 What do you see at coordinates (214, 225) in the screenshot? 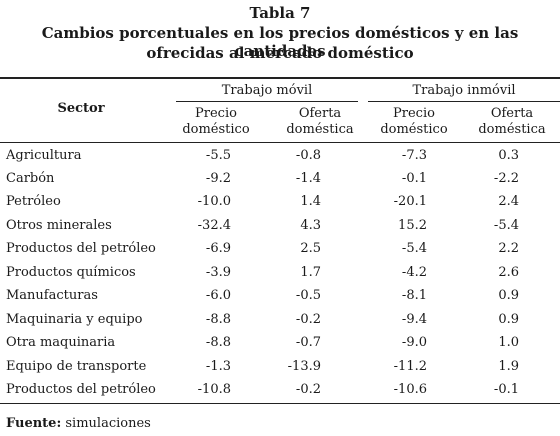
I see `value-cell: -32.4` at bounding box center [214, 225].